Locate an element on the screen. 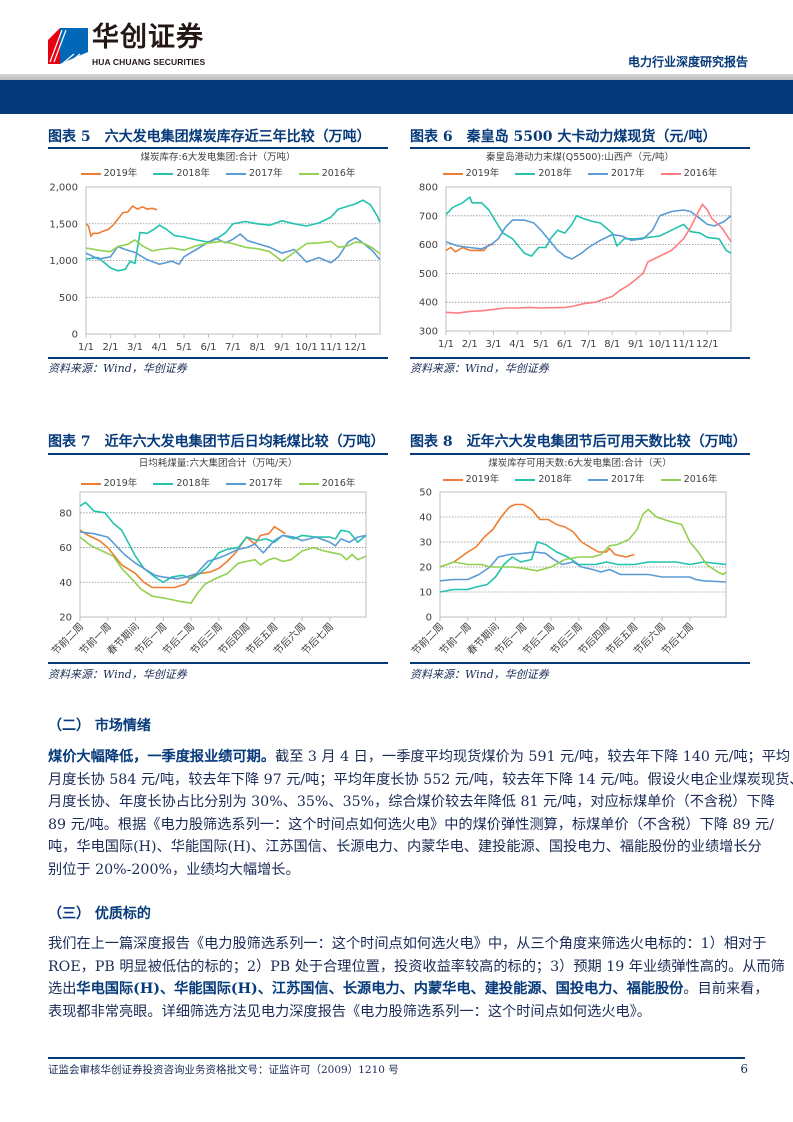 This screenshot has height=1122, width=793. y-tick-label: 300 is located at coordinates (428, 332).